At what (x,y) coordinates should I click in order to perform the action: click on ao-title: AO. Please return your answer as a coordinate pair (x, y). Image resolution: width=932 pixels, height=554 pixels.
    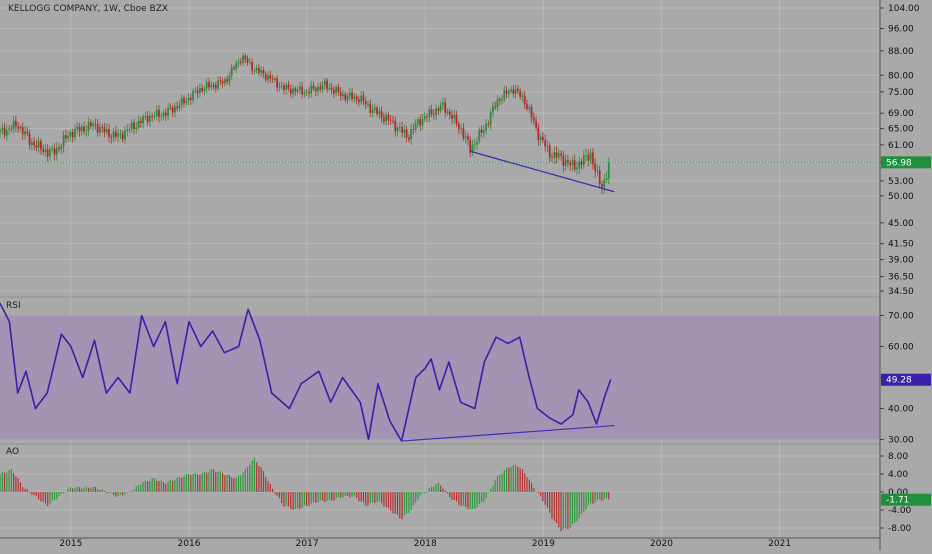
    Looking at the image, I should click on (12, 452).